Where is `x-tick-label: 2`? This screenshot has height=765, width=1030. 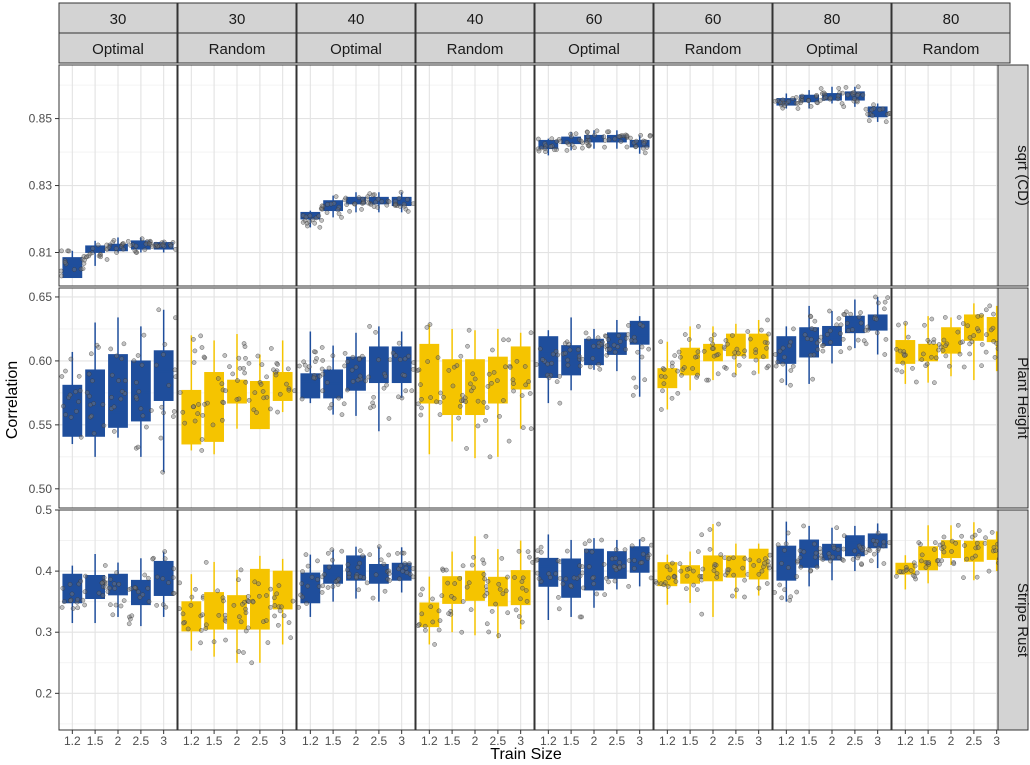 x-tick-label: 2 is located at coordinates (713, 741).